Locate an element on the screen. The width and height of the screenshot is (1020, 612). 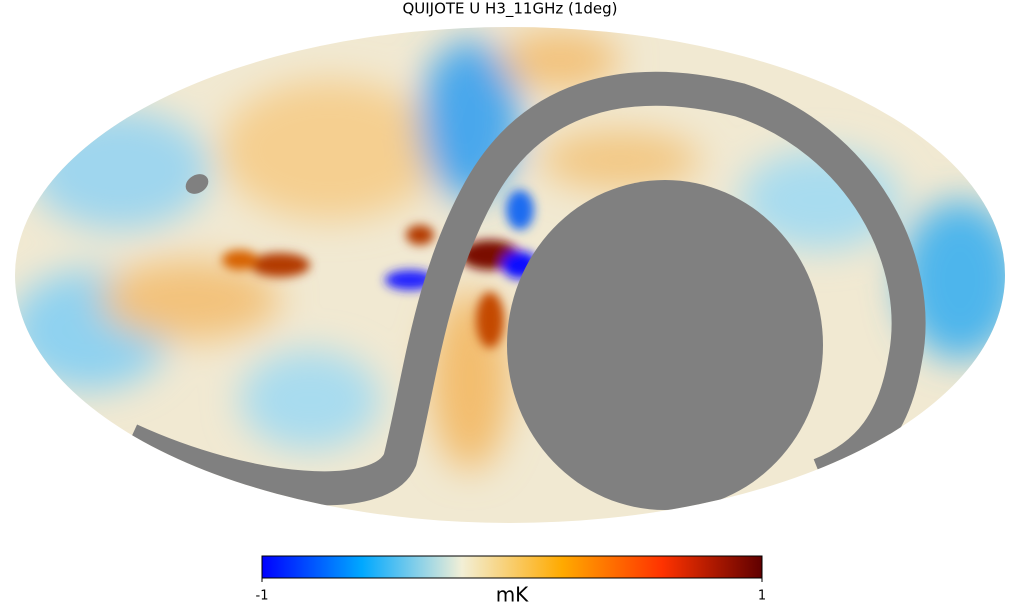
colorbar is located at coordinates (512, 567).